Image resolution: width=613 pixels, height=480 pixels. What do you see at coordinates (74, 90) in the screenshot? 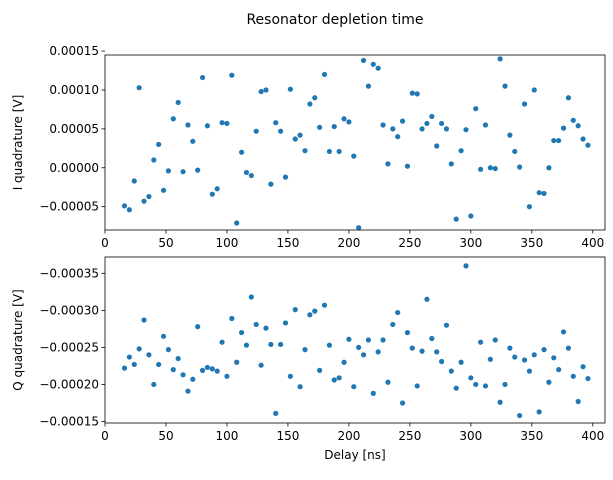
I see `y-tick-label: 0.00010` at bounding box center [74, 90].